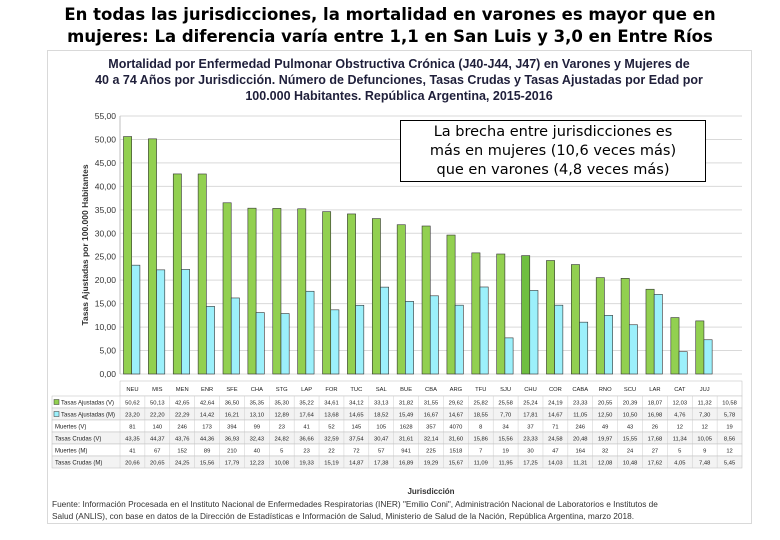  I want to click on table-cell: 10,05, so click(704, 440).